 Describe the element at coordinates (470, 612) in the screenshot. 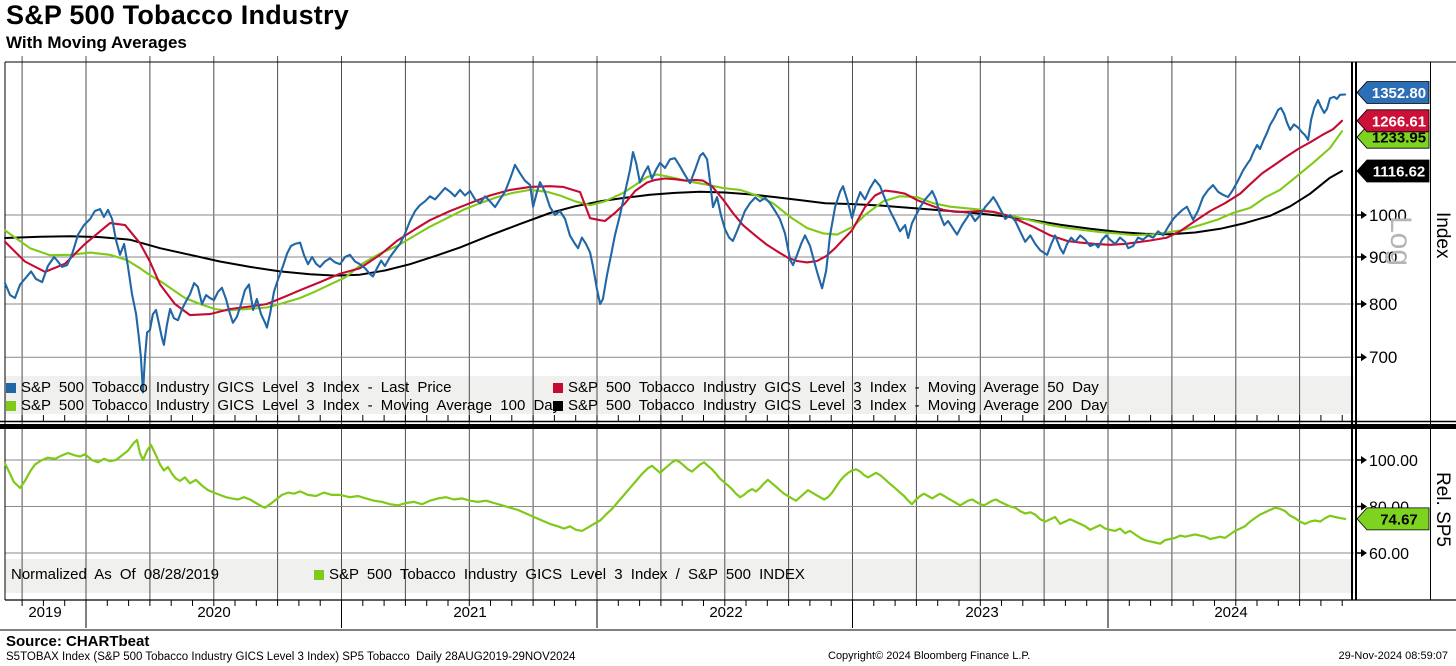

I see `x-axis-year-label: 2021` at that location.